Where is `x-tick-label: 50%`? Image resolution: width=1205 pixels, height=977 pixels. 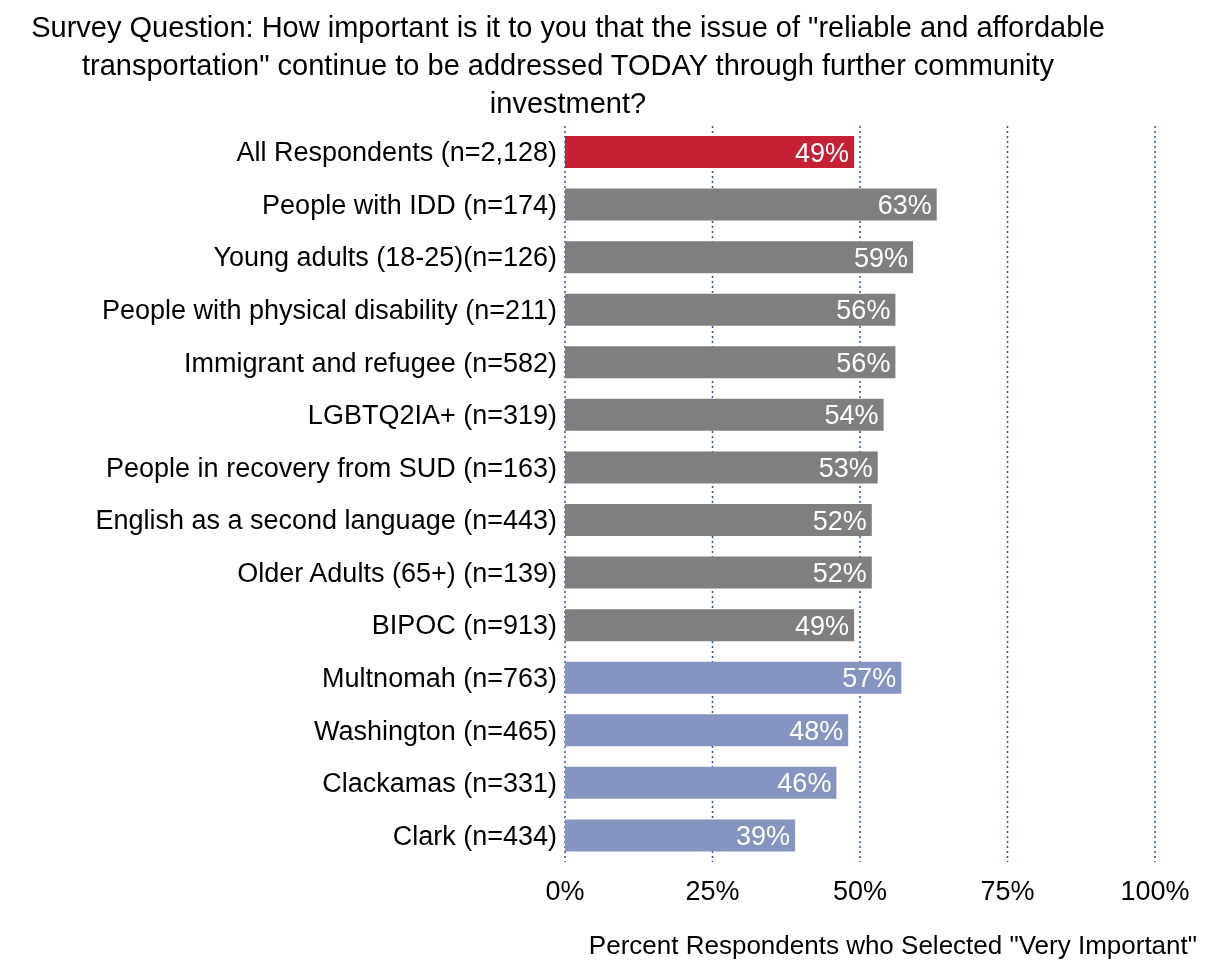
x-tick-label: 50% is located at coordinates (860, 891).